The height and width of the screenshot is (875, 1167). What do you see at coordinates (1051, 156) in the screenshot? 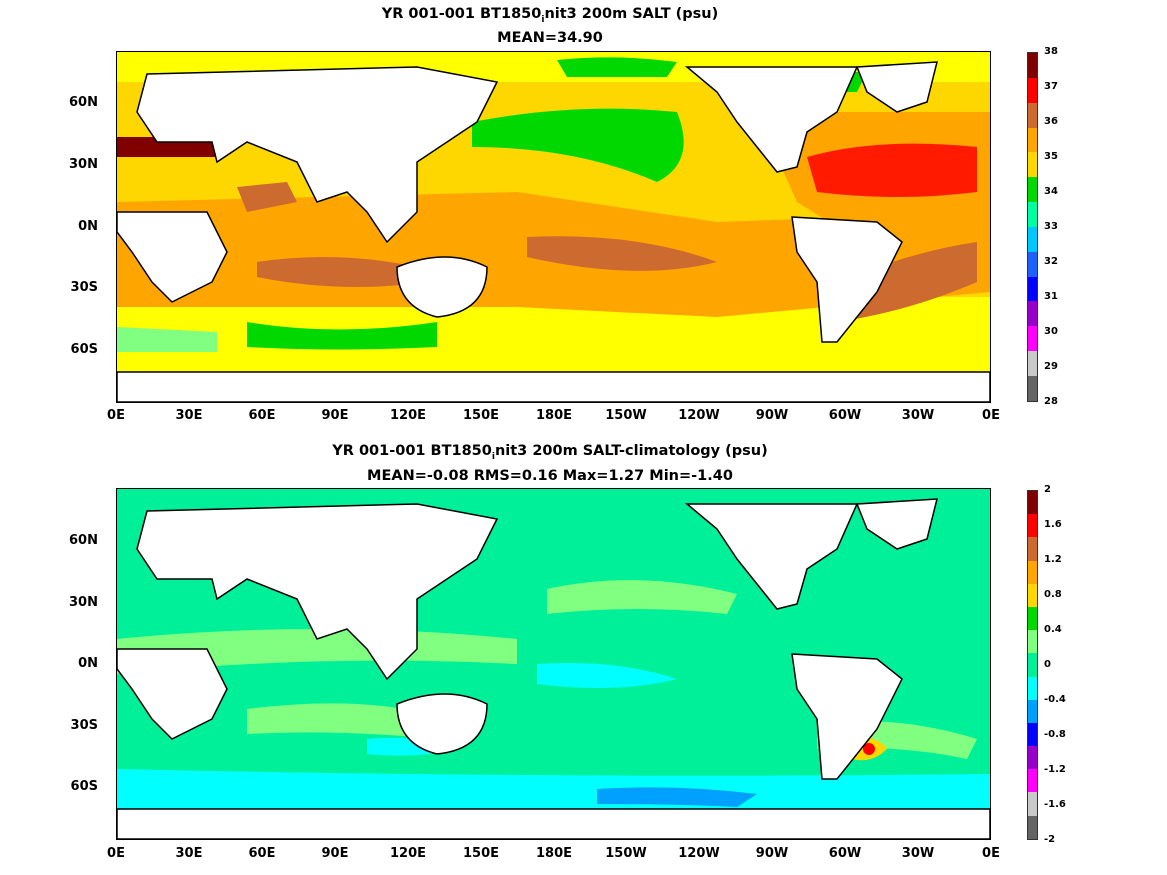
I see `colorbar-label: 35` at bounding box center [1051, 156].